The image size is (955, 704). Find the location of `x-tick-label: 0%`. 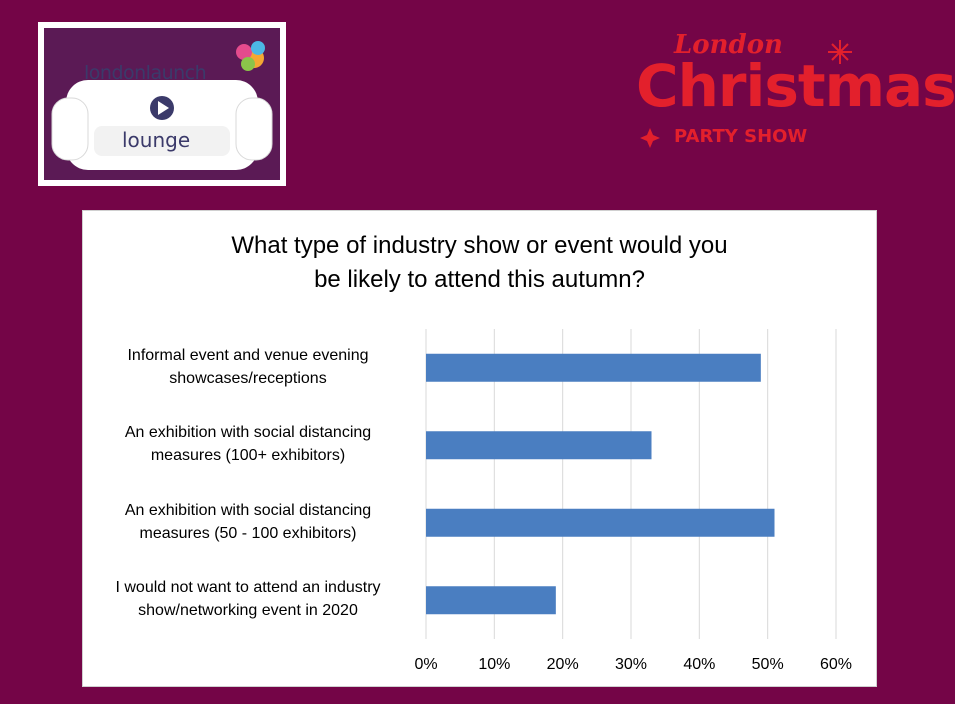

x-tick-label: 0% is located at coordinates (425, 664).